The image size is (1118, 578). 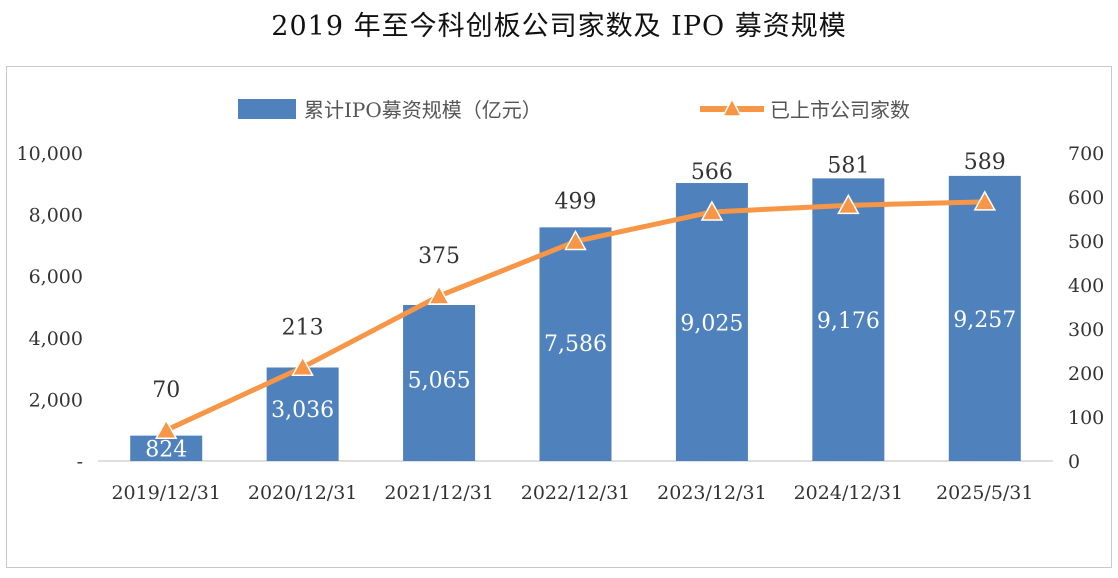 I want to click on line-value-label: 213, so click(x=303, y=327).